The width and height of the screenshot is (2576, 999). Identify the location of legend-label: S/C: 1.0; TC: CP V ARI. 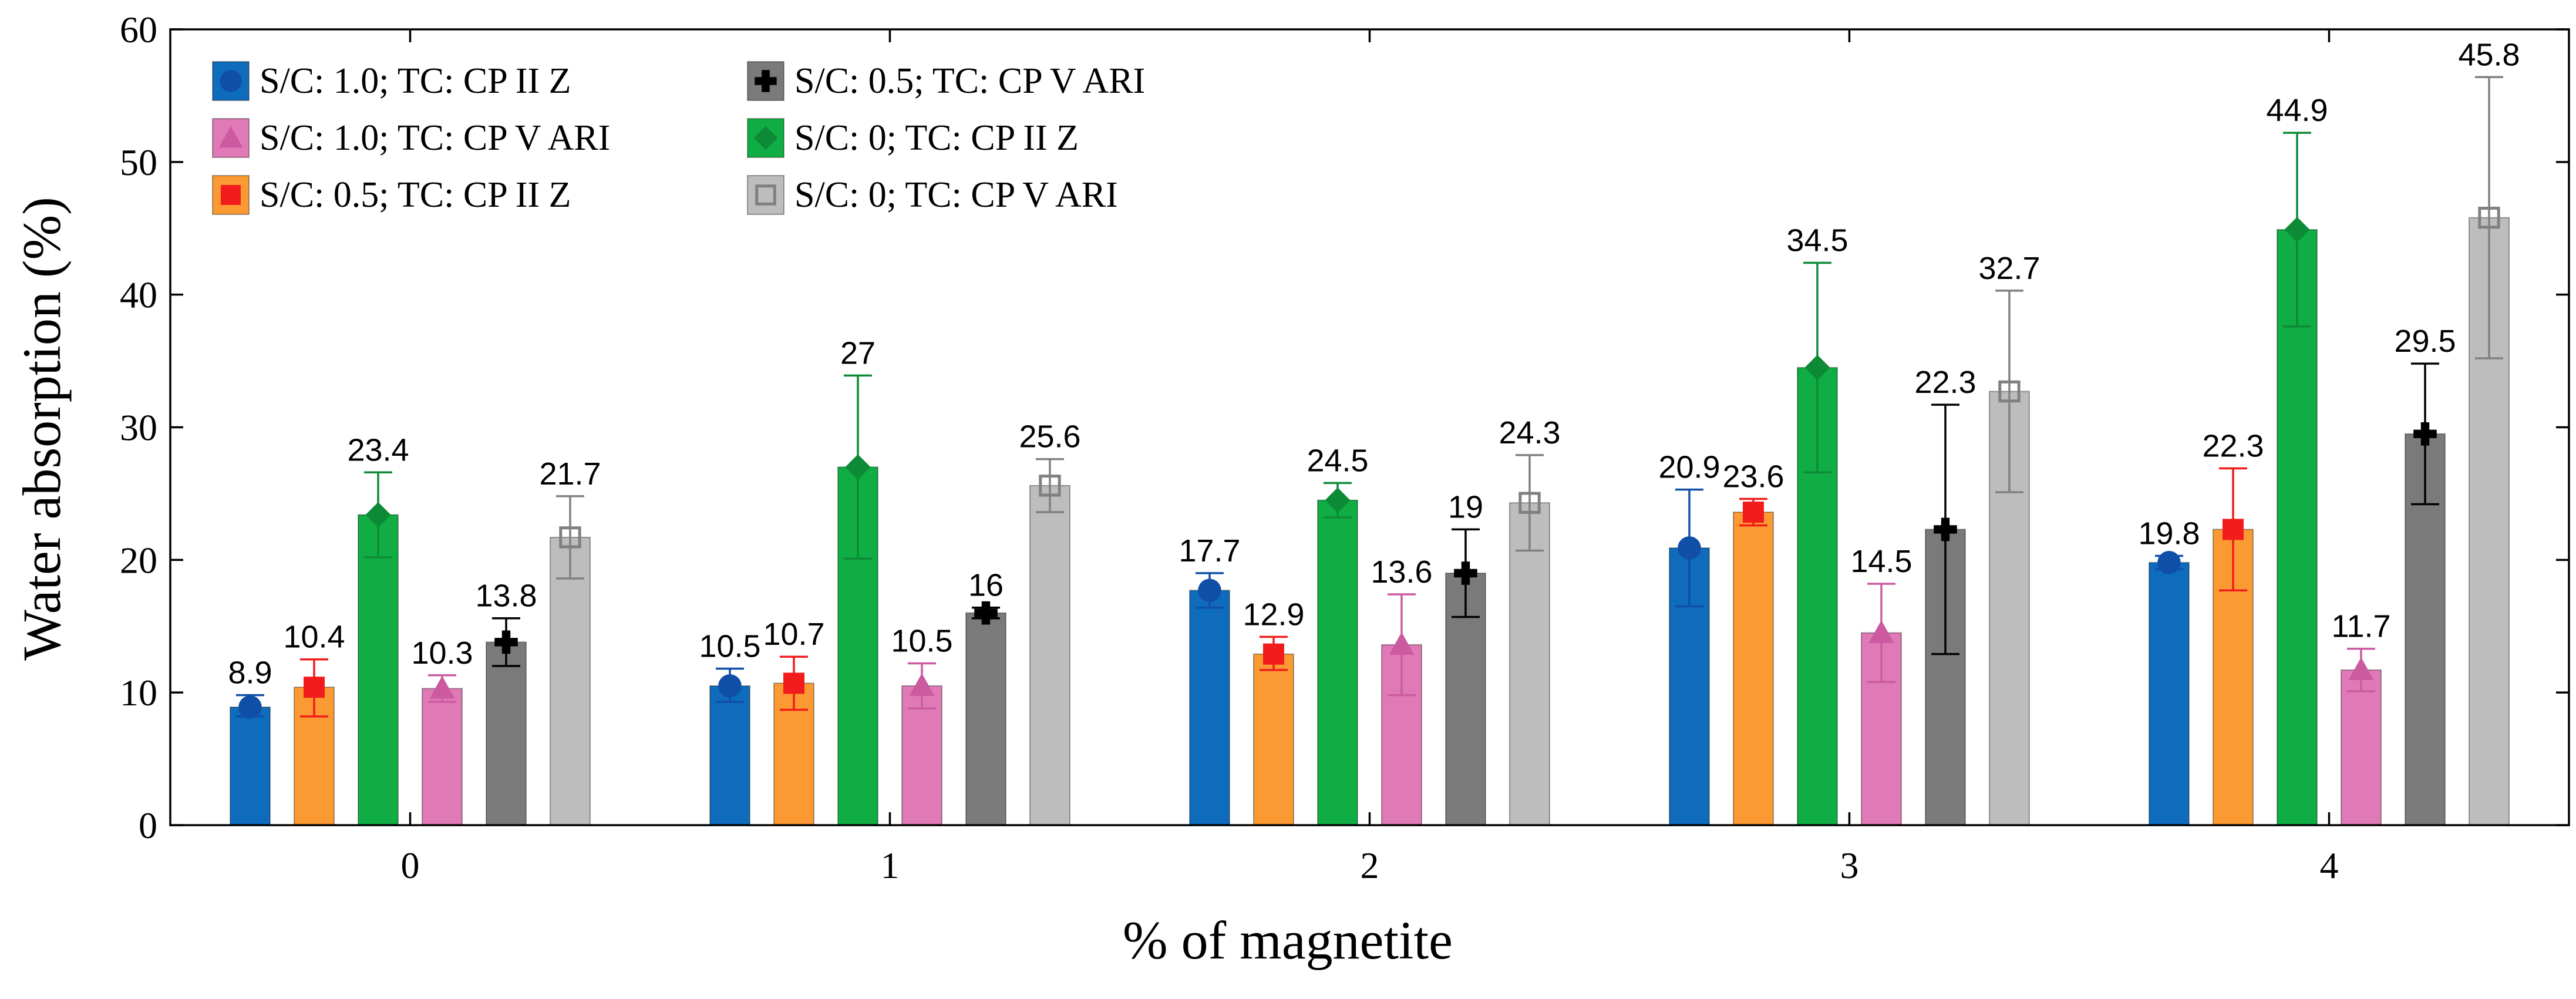
(435, 138).